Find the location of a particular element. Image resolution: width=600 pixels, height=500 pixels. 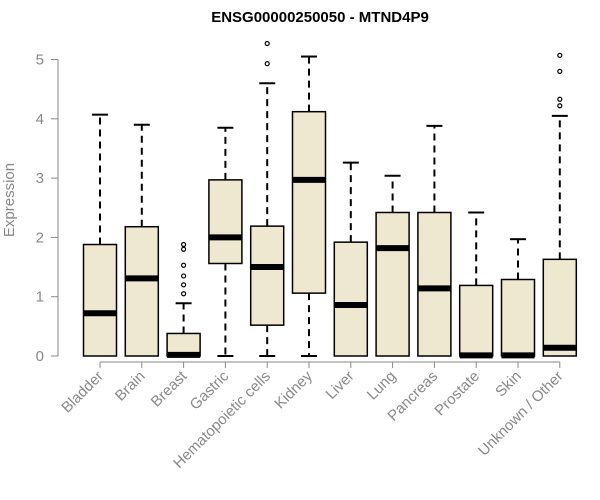

x-tick-label: Kidney is located at coordinates (293, 389).